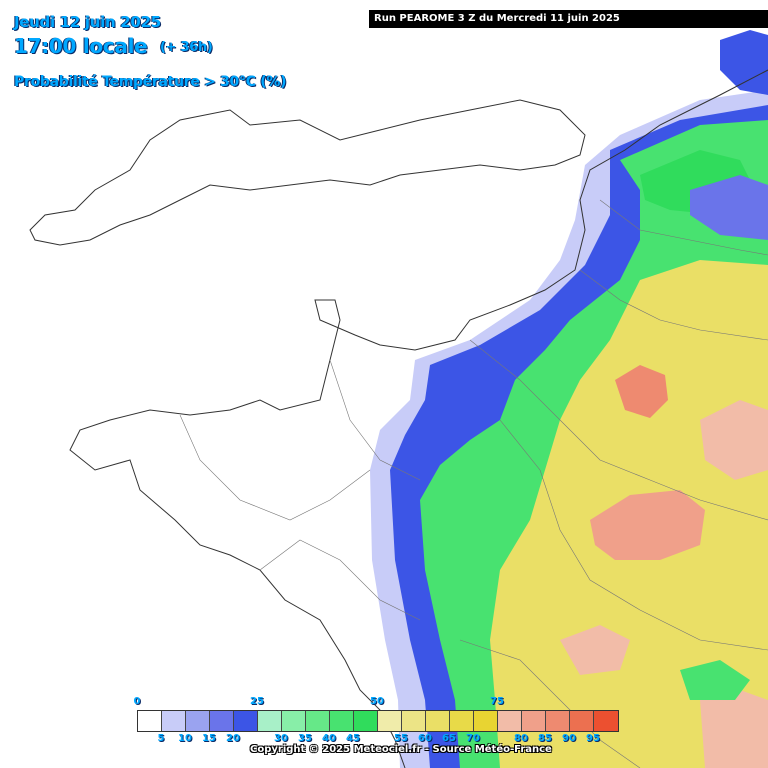 The height and width of the screenshot is (768, 768). What do you see at coordinates (545, 738) in the screenshot?
I see `legend-minor-label: 85` at bounding box center [545, 738].